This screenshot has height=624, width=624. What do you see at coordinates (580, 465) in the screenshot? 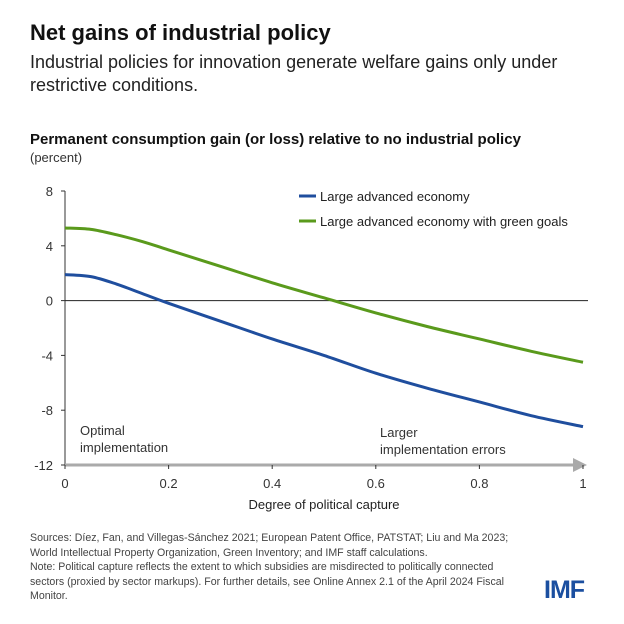
I see `x-axis-arrowhead` at bounding box center [580, 465].